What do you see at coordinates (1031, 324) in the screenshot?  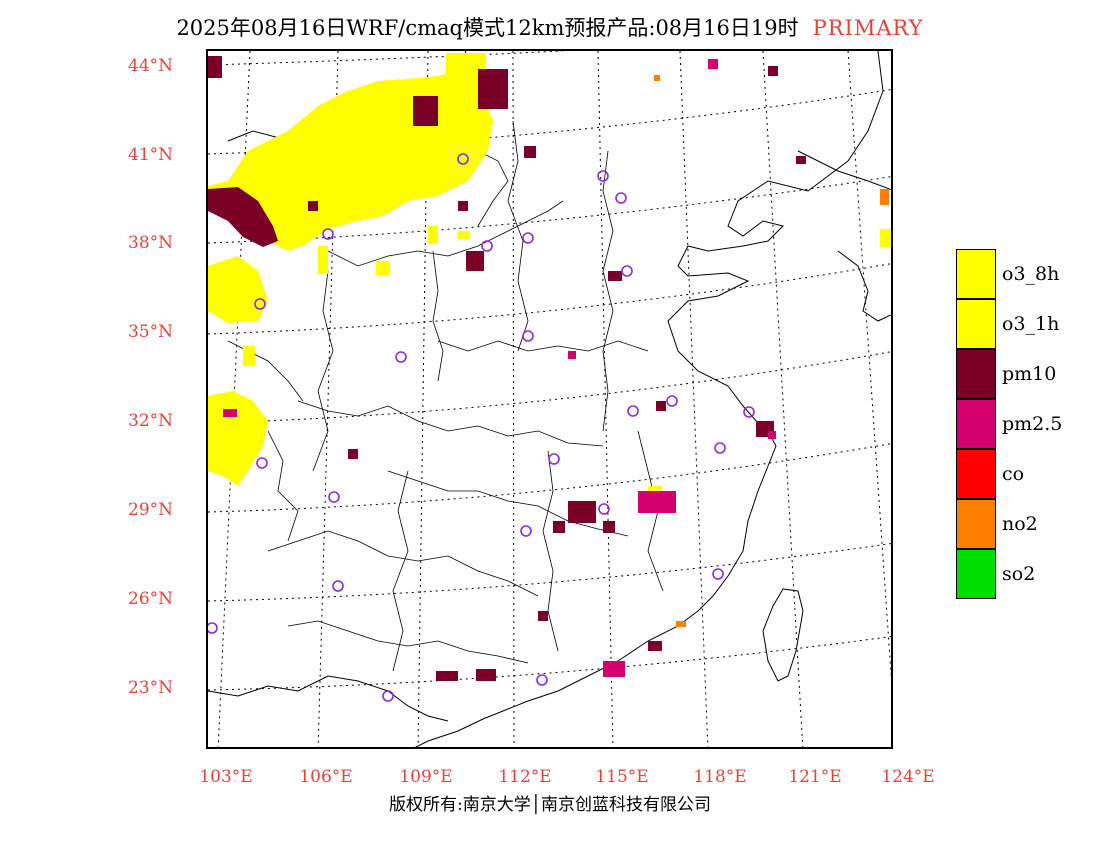 I see `legend-label-o3-1h: o3_1h` at bounding box center [1031, 324].